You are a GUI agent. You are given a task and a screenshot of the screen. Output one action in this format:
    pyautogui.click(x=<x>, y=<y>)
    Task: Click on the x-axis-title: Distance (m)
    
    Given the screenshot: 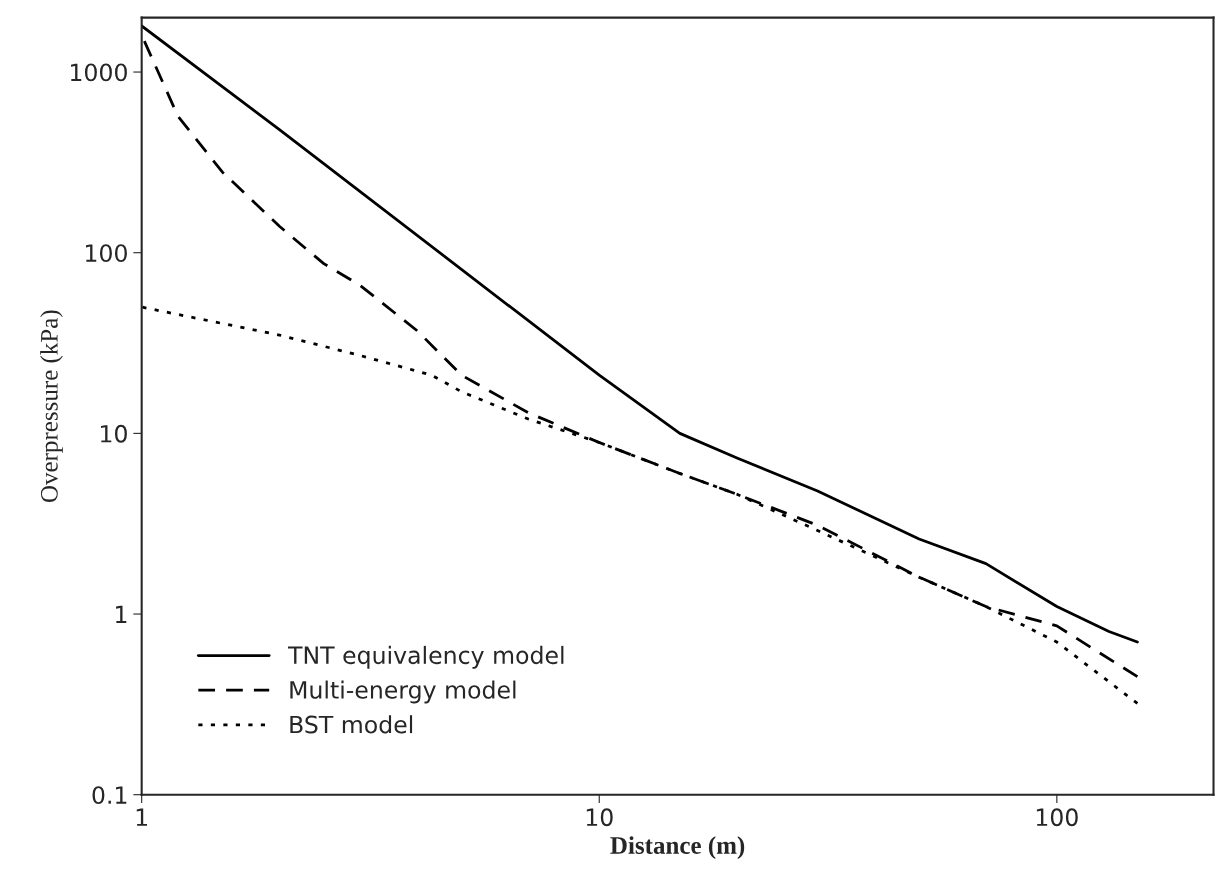 What is the action you would take?
    pyautogui.click(x=677, y=847)
    